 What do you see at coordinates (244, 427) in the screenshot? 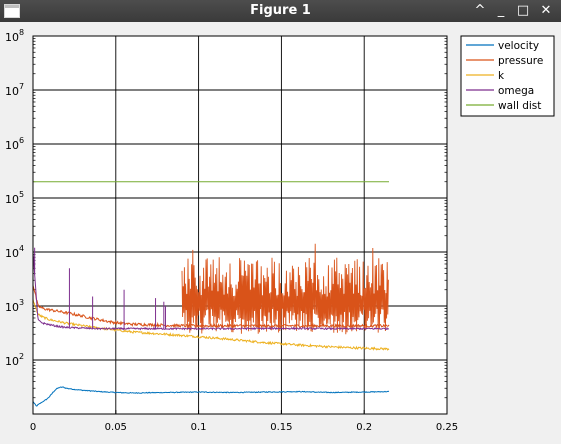
I see `x-tick-labels: 0 0.05 0.1 0.15 0.2 0.25` at bounding box center [244, 427].